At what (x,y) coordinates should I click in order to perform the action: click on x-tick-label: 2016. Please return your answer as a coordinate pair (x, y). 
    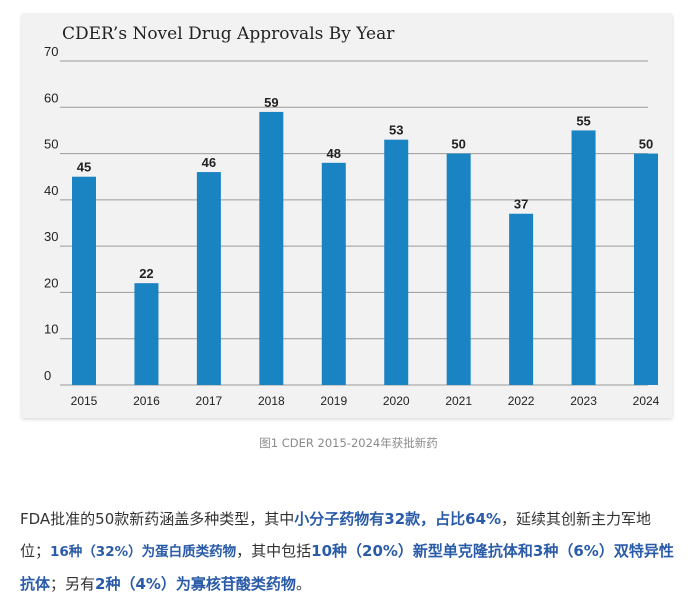
    Looking at the image, I should click on (146, 401).